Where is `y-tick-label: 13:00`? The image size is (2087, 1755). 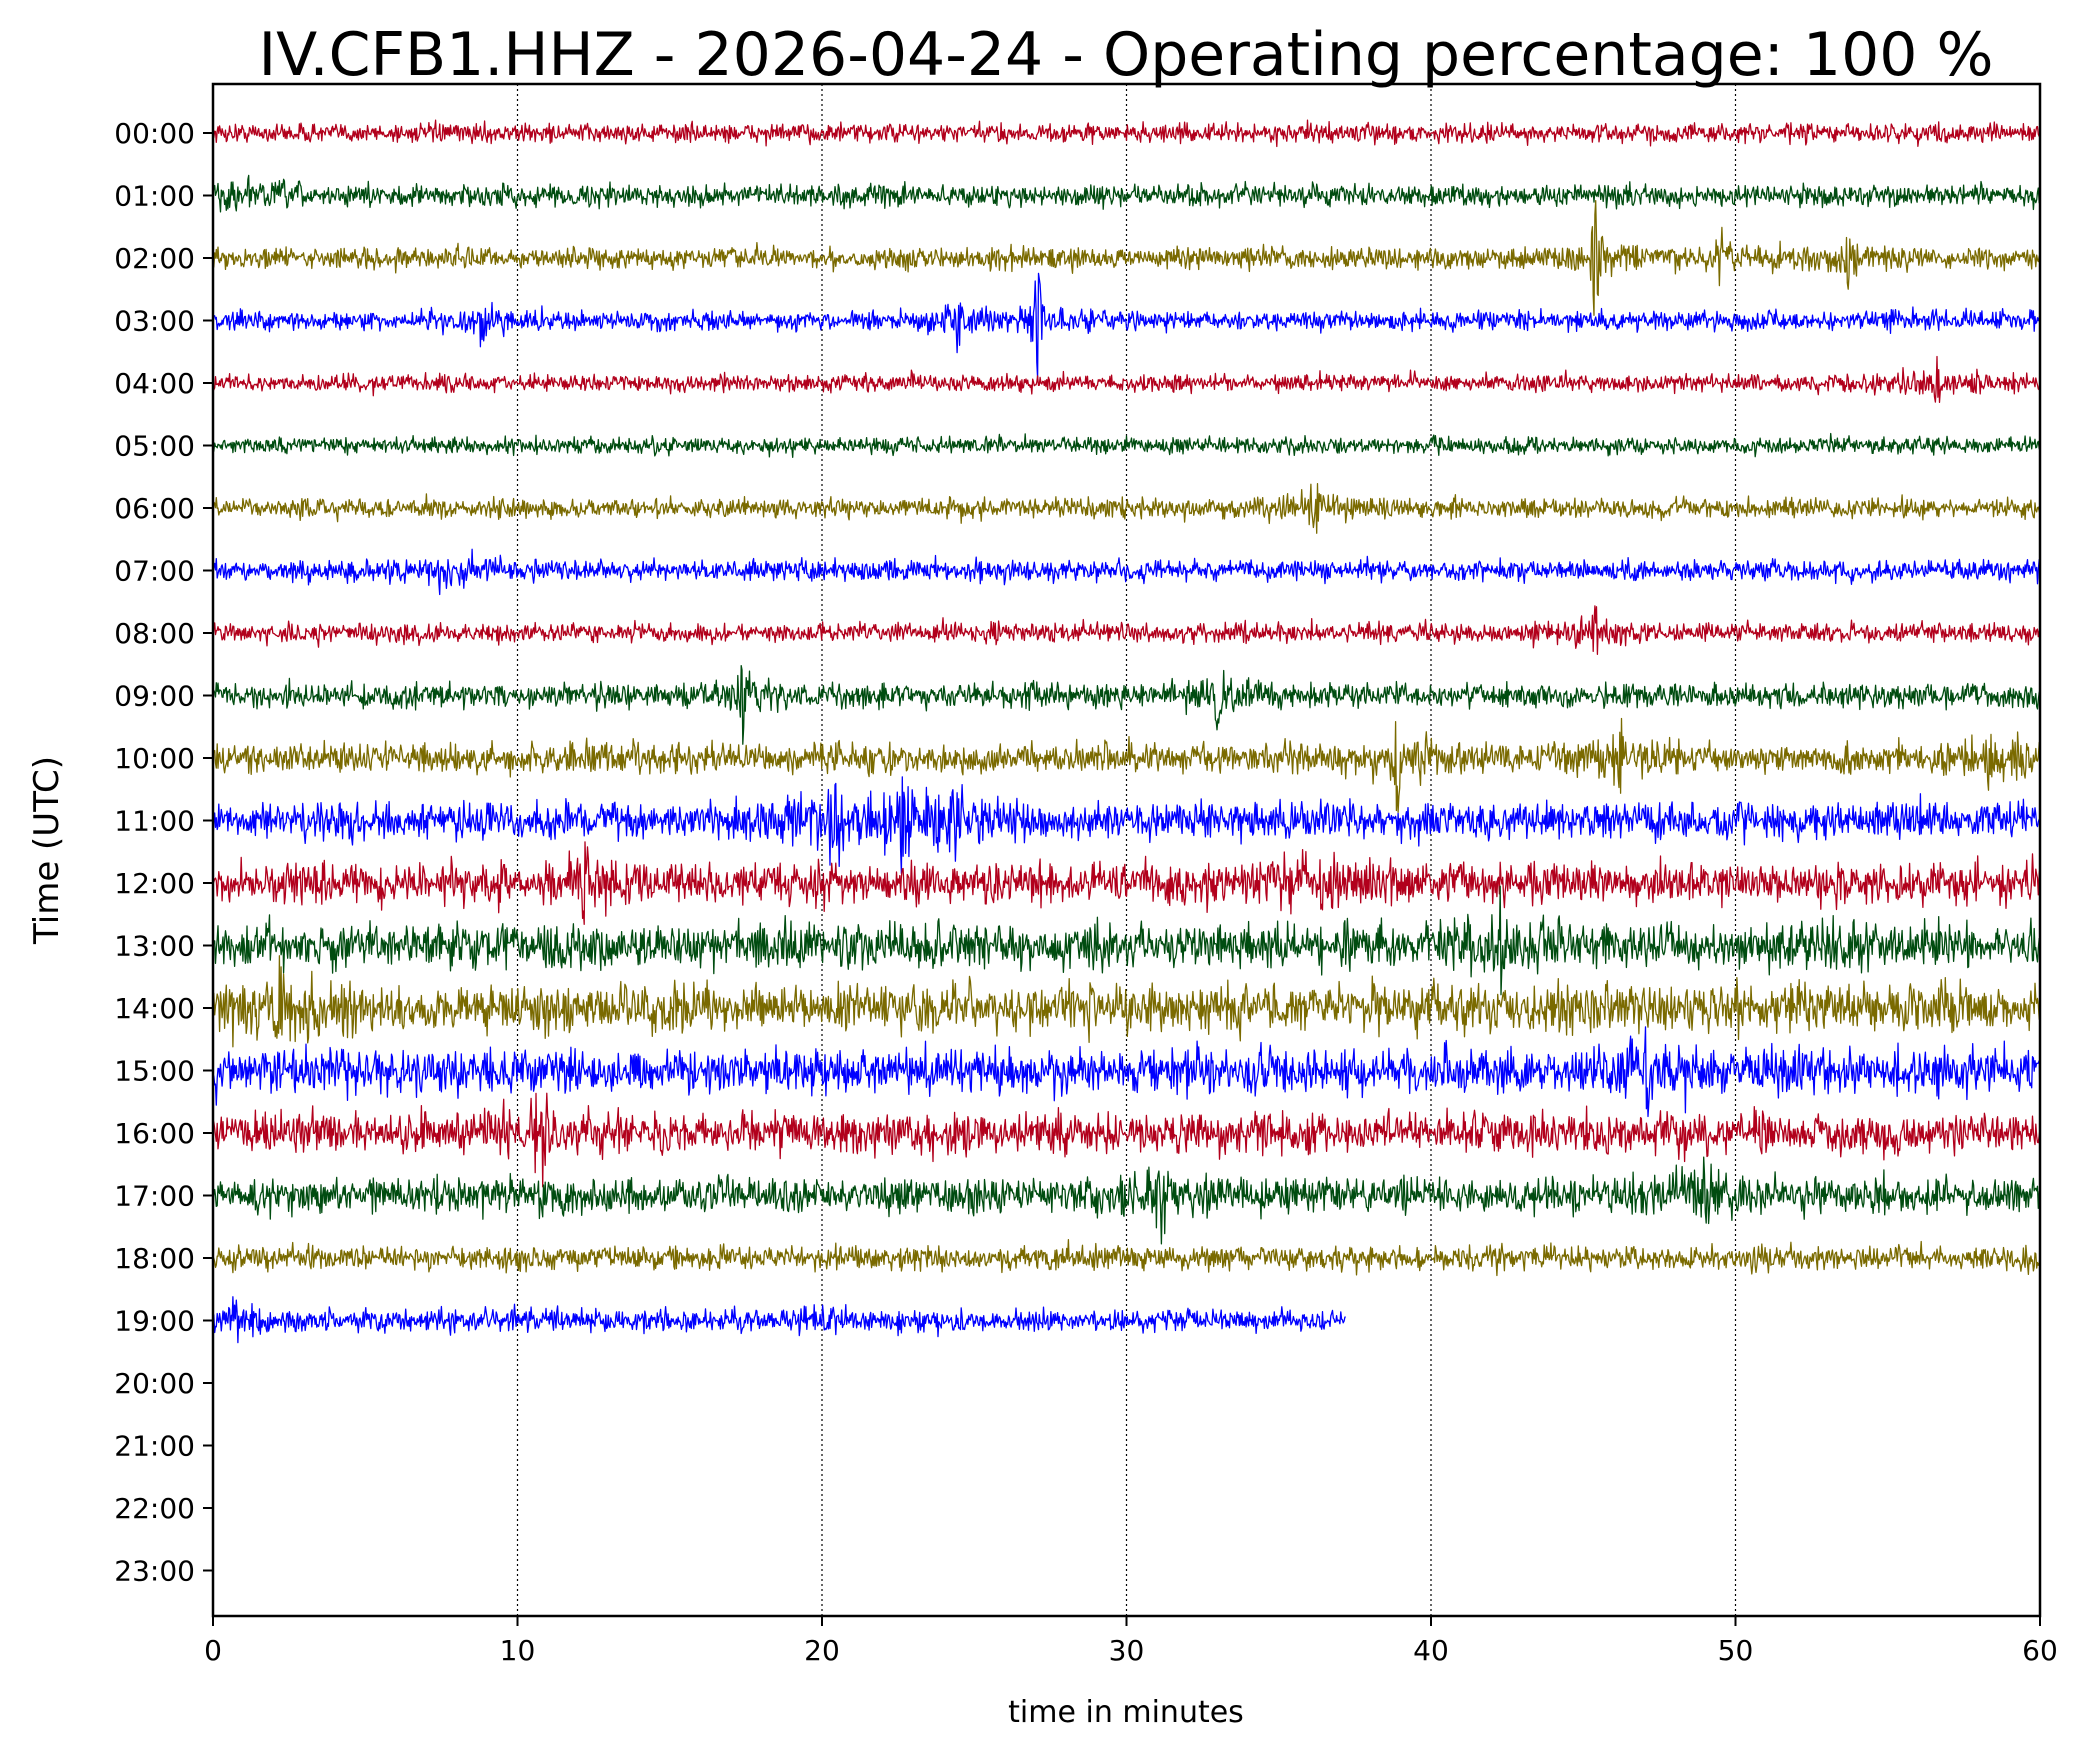
y-tick-label: 13:00 is located at coordinates (154, 946).